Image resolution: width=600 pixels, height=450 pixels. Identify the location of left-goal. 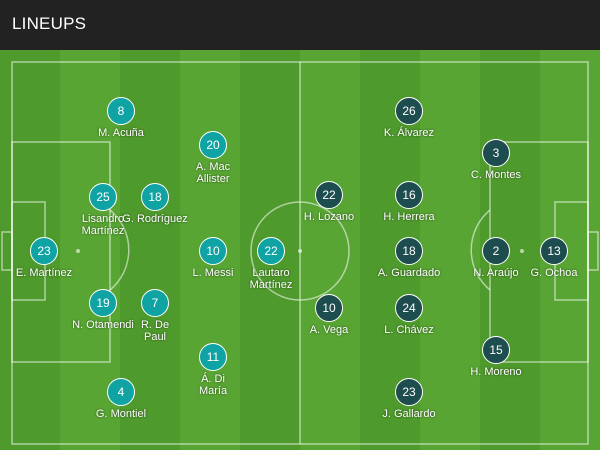
(7, 251).